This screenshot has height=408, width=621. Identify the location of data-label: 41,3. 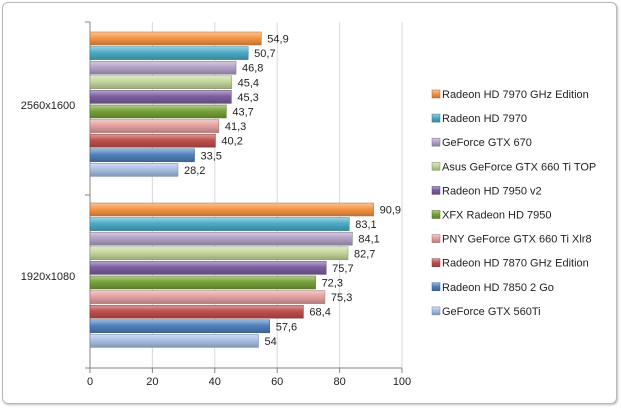
(235, 127).